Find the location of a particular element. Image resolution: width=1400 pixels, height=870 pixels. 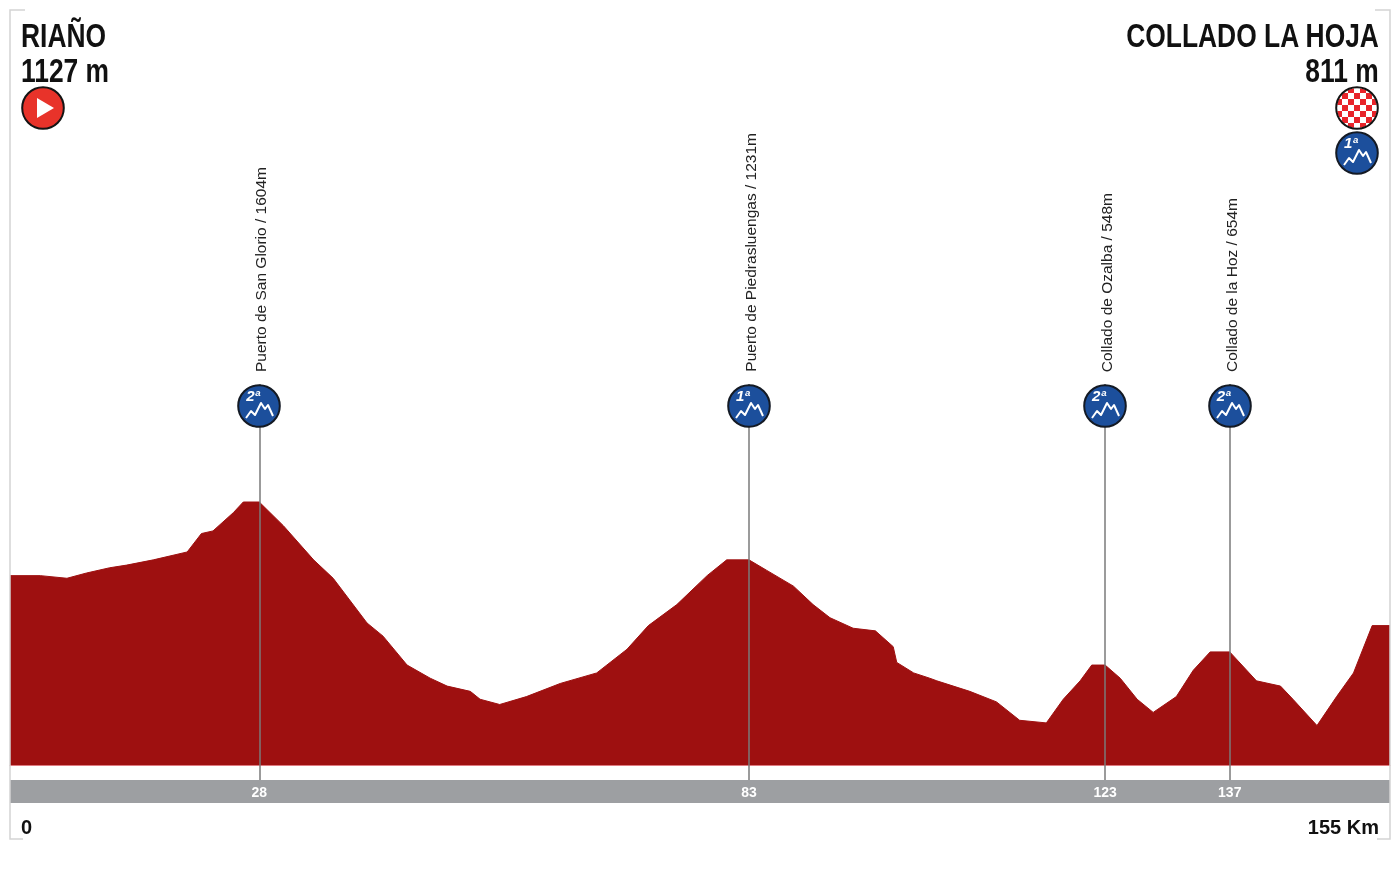

text: 0 is located at coordinates (27, 827).